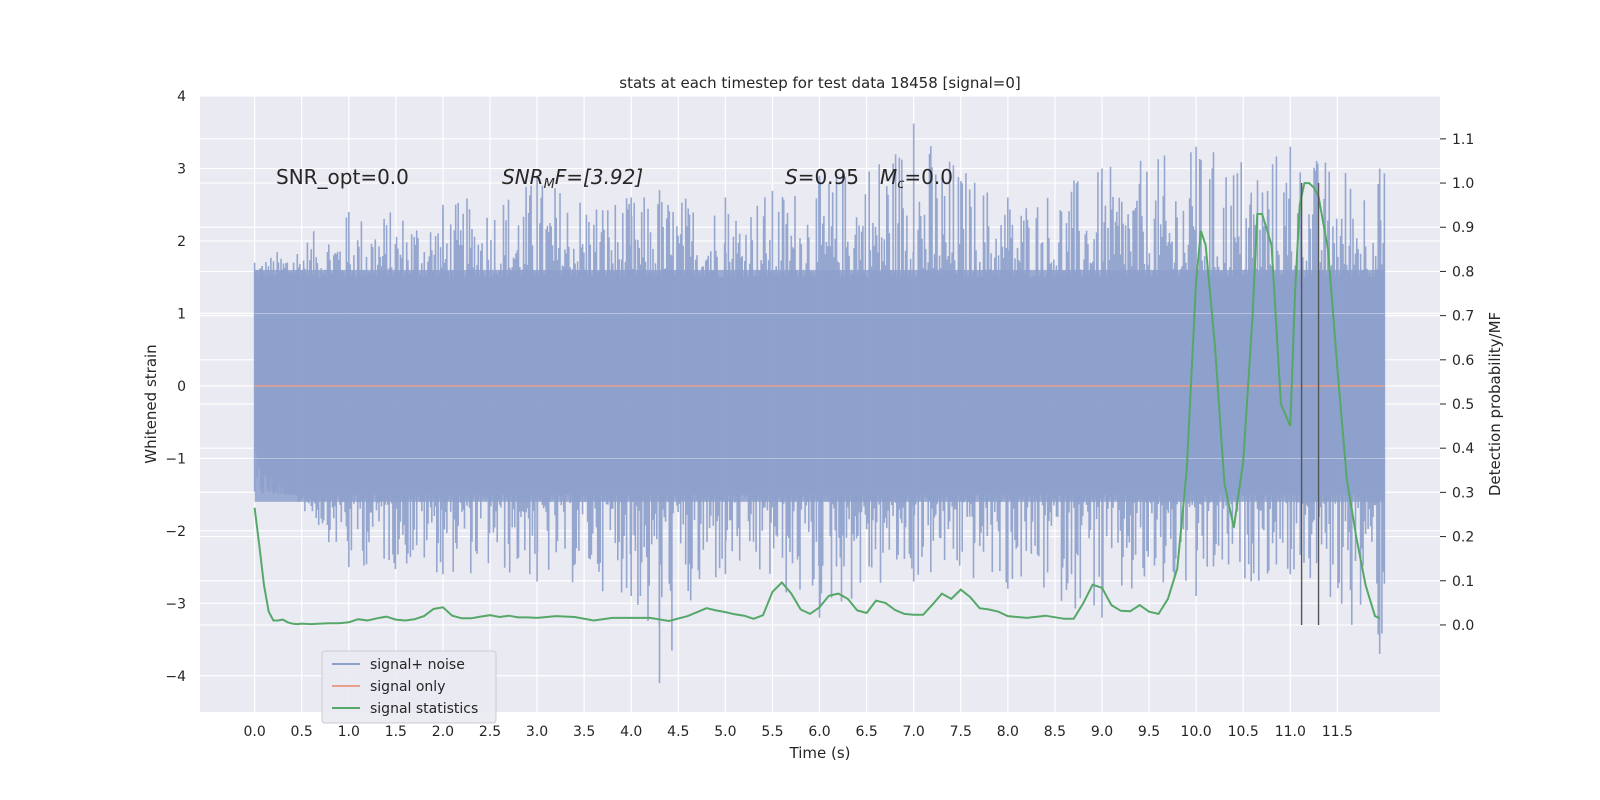 Image resolution: width=1600 pixels, height=800 pixels. What do you see at coordinates (584, 732) in the screenshot?
I see `x-tick-label: 3.5` at bounding box center [584, 732].